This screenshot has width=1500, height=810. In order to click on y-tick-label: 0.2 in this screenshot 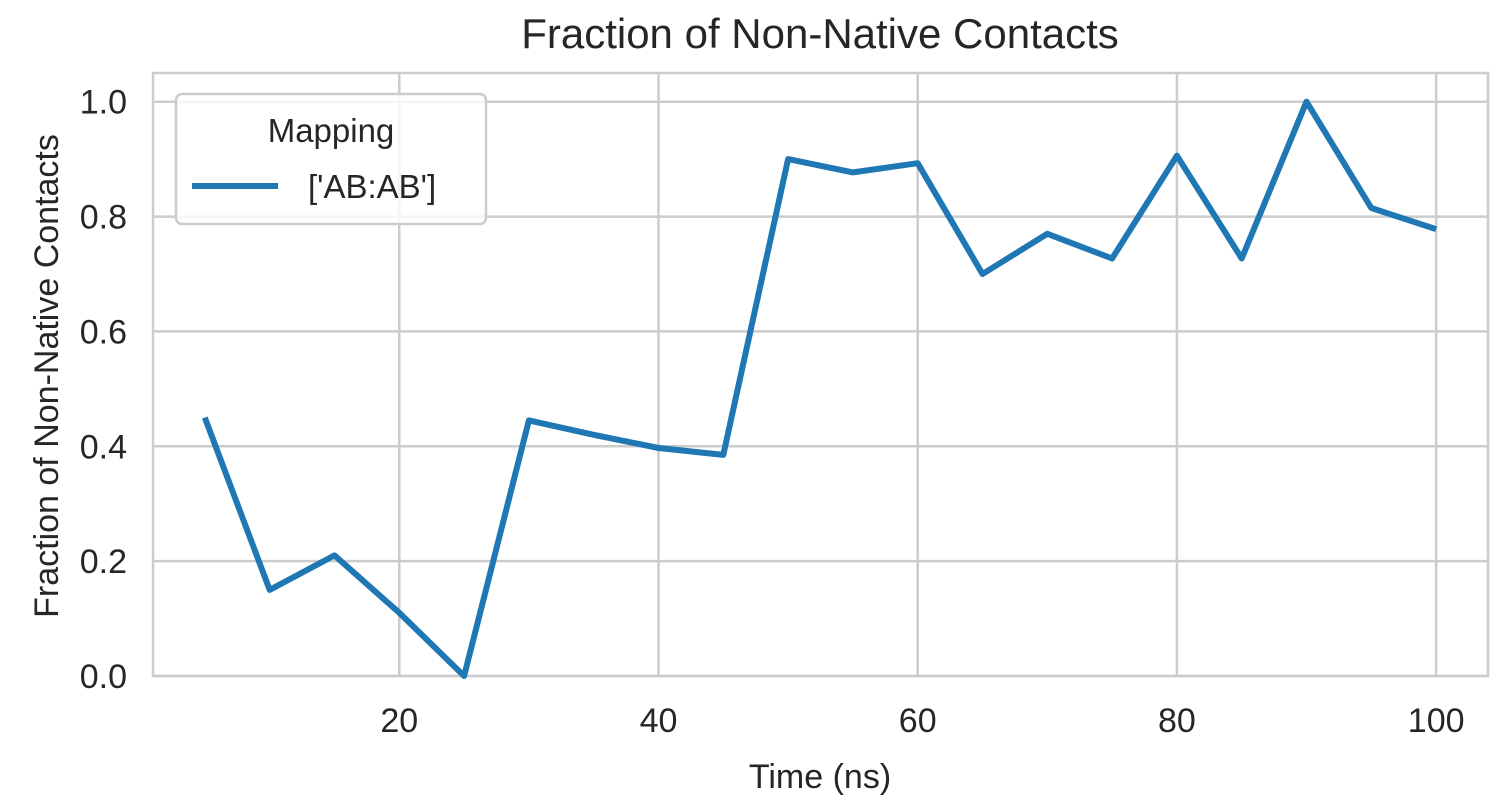, I will do `click(103, 562)`.